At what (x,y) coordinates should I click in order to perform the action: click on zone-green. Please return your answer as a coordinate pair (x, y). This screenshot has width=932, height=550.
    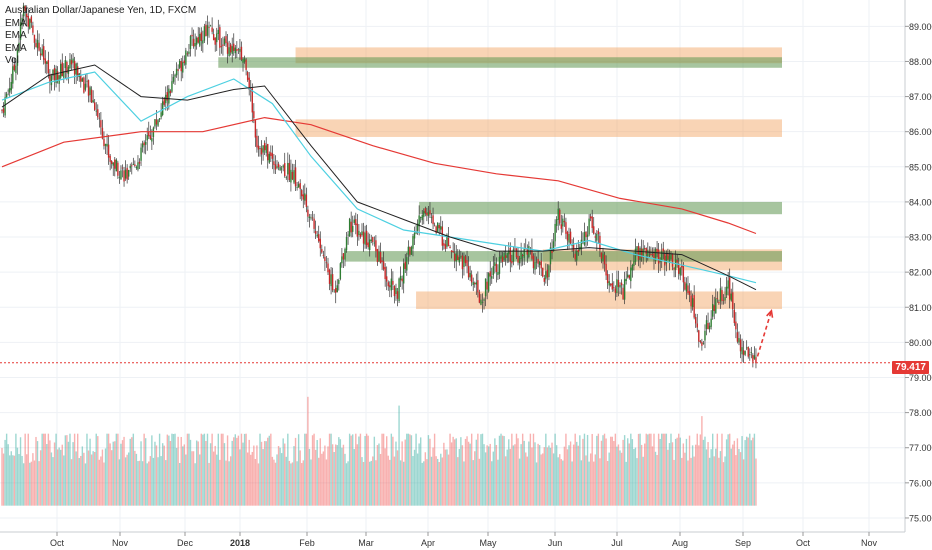
    Looking at the image, I should click on (563, 256).